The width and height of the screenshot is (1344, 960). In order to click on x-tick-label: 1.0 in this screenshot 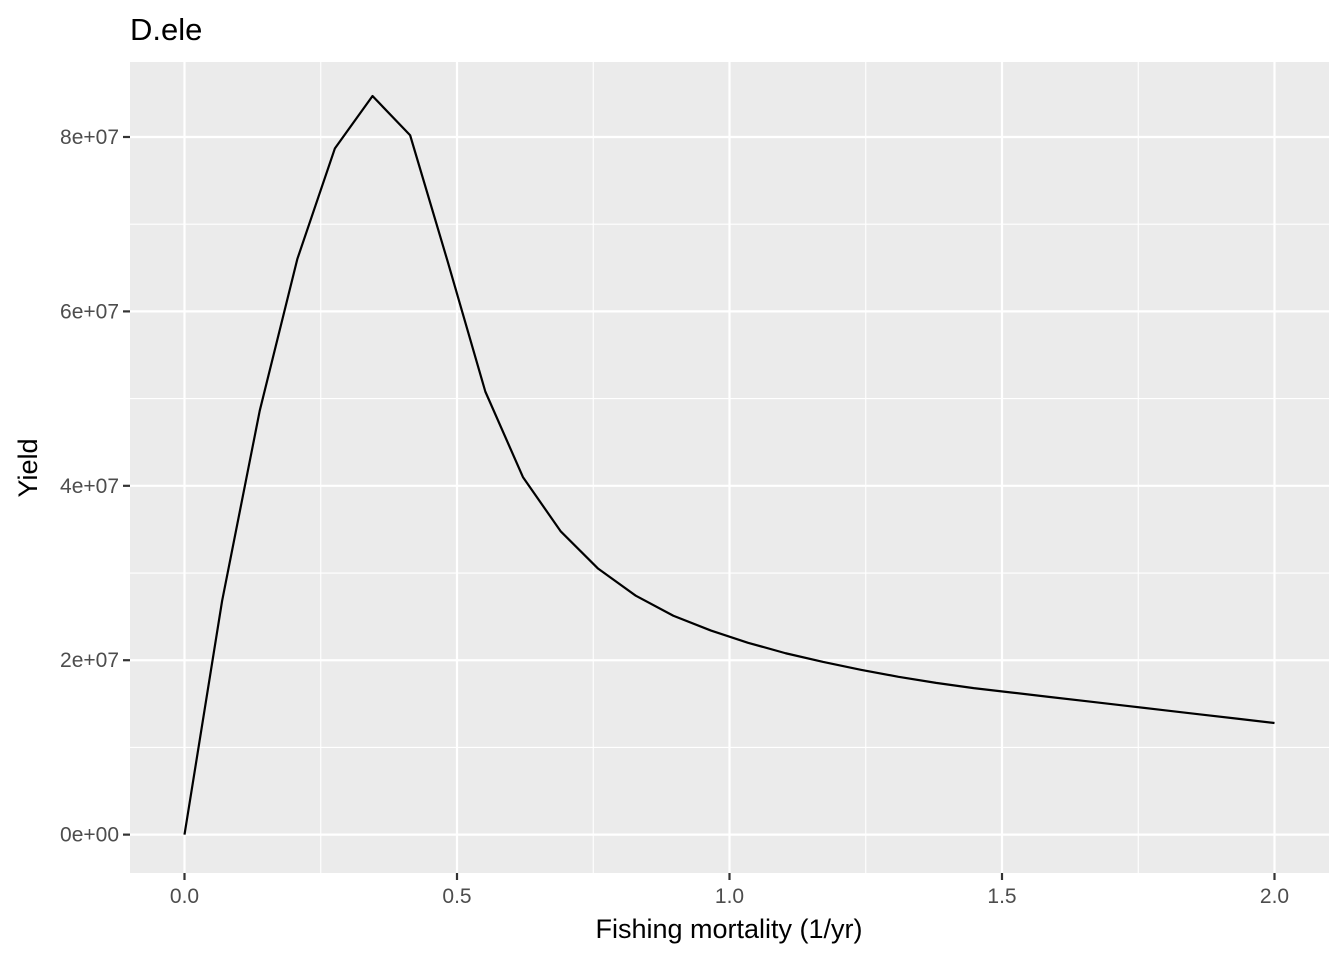, I will do `click(729, 896)`.